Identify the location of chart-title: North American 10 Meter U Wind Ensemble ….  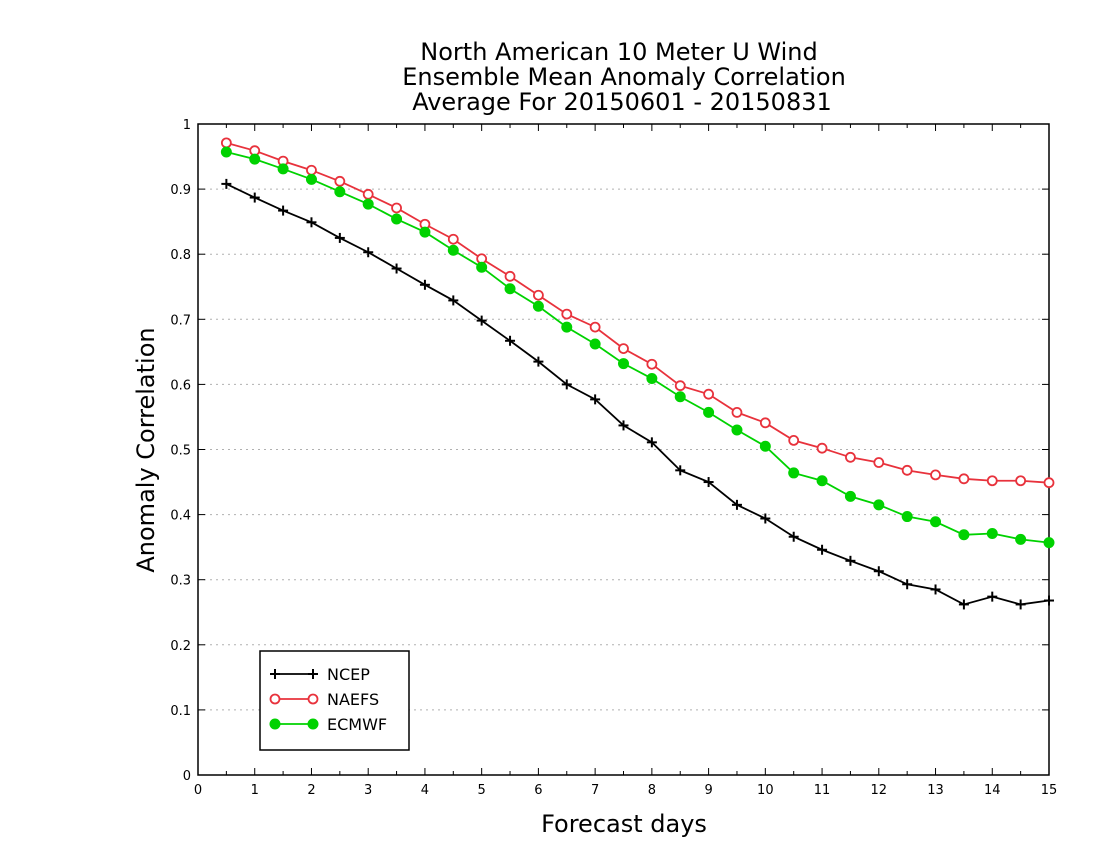
(624, 77).